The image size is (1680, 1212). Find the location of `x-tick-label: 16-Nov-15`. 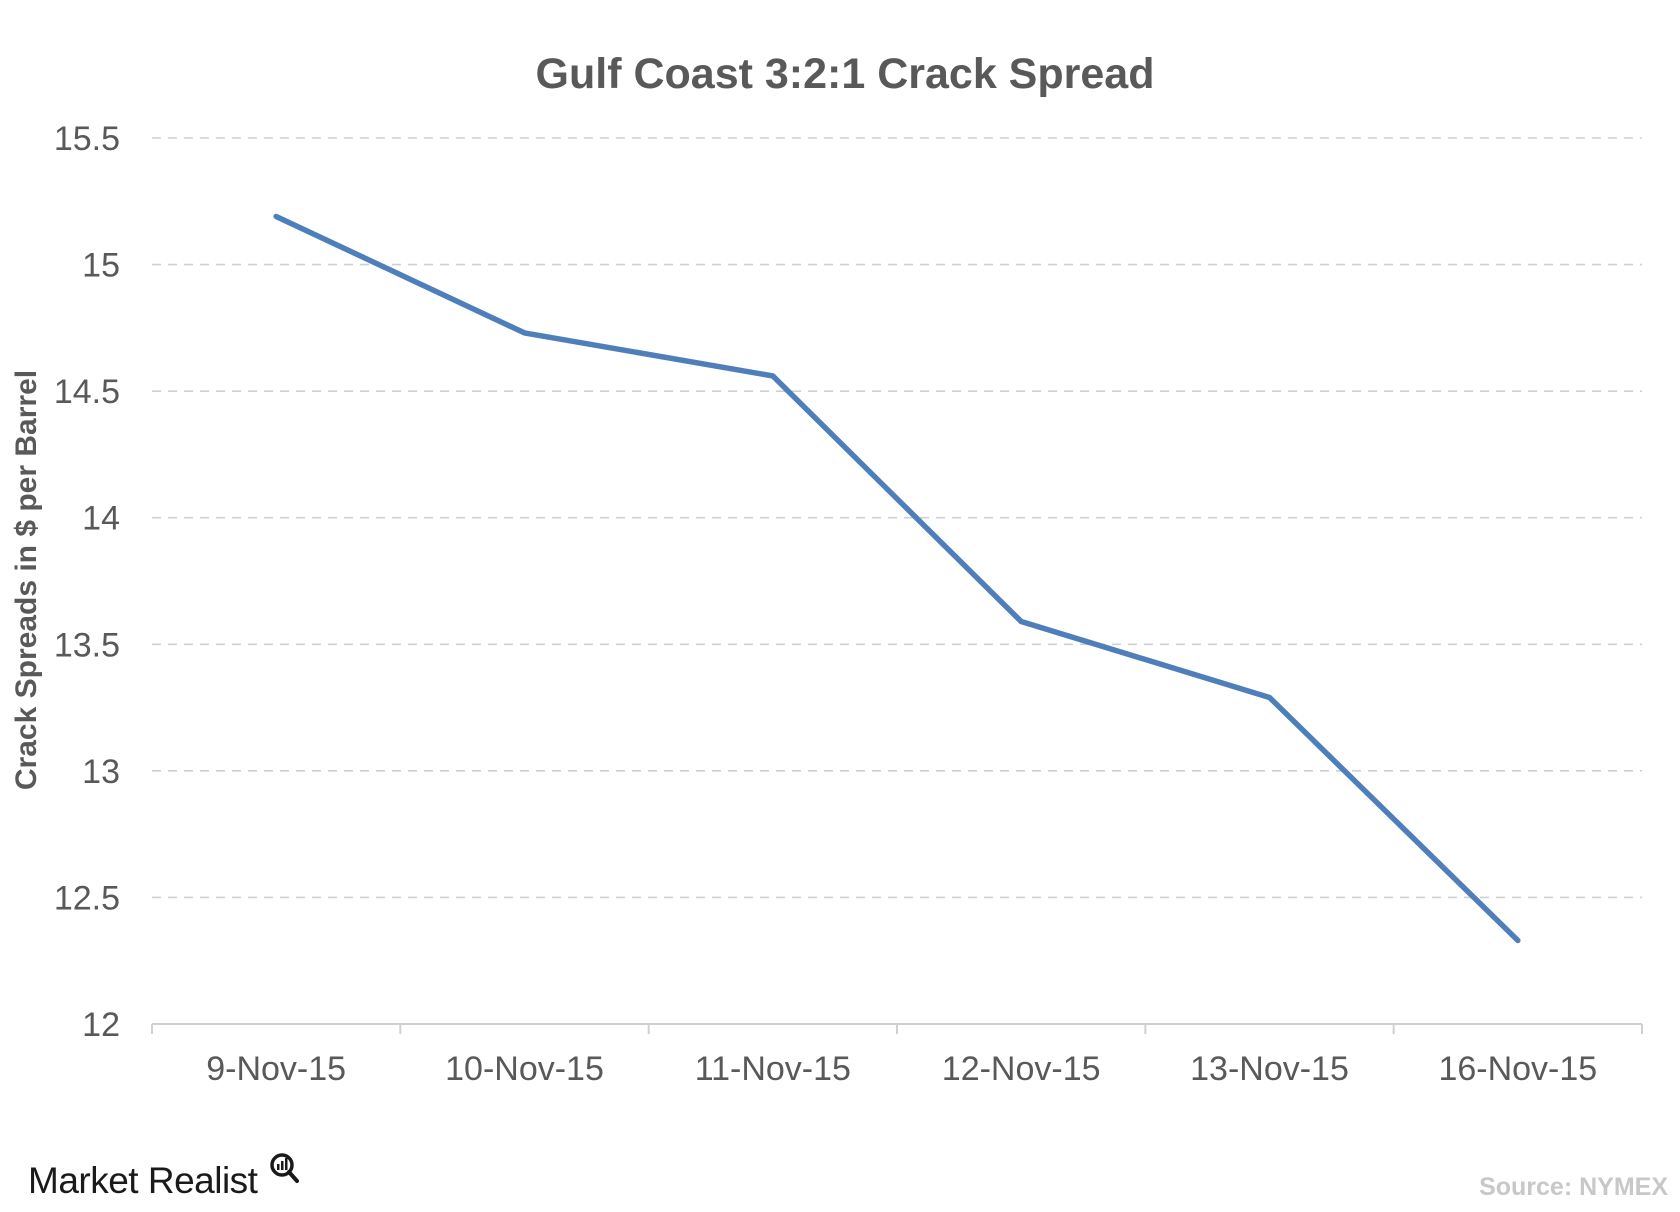

x-tick-label: 16-Nov-15 is located at coordinates (1517, 1069).